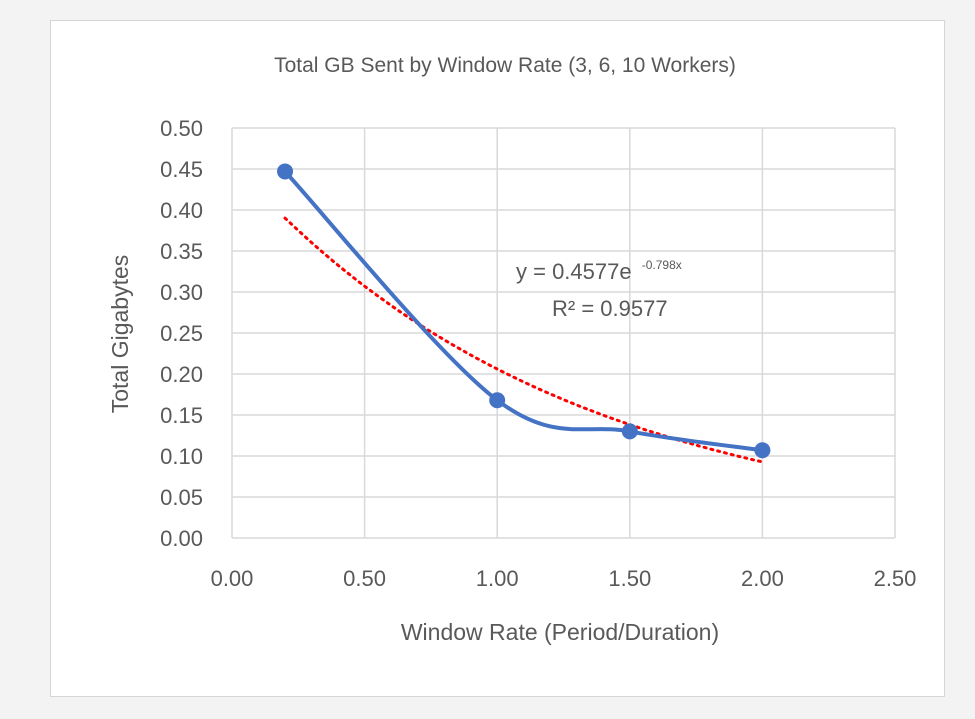 This screenshot has height=719, width=975. Describe the element at coordinates (497, 578) in the screenshot. I see `x-tick-label: 1.00` at that location.